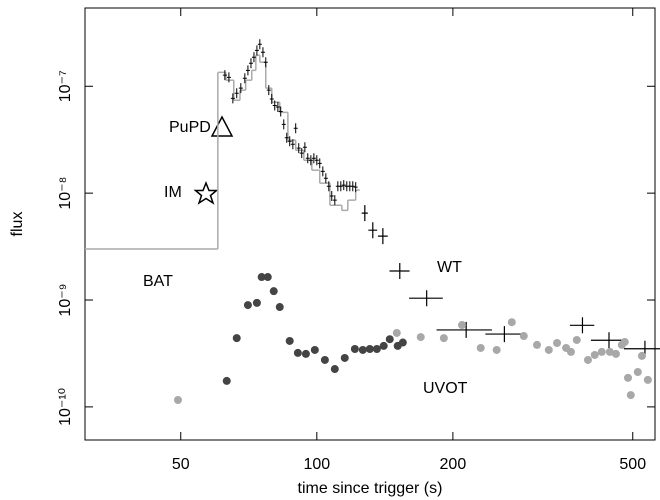 Image resolution: width=660 pixels, height=500 pixels. Describe the element at coordinates (222, 126) in the screenshot. I see `pupd-marker` at that location.